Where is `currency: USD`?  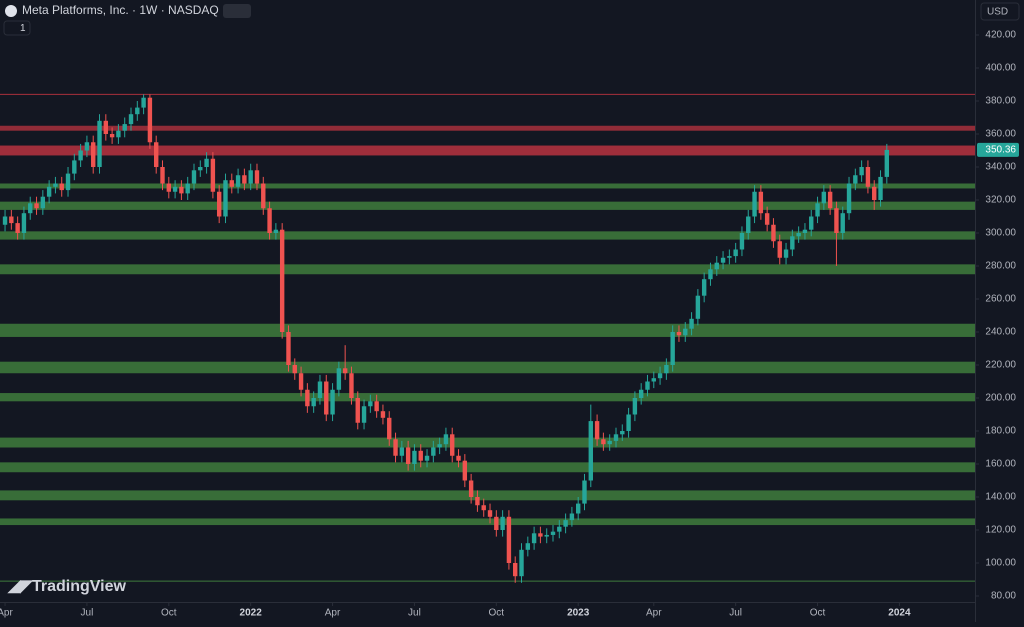
currency: USD is located at coordinates (997, 12).